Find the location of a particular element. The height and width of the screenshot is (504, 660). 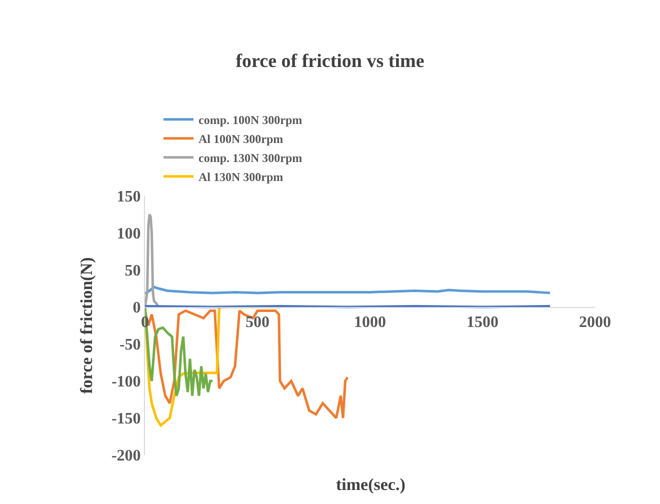

legend-label: comp. 100N 300rpm is located at coordinates (250, 120).